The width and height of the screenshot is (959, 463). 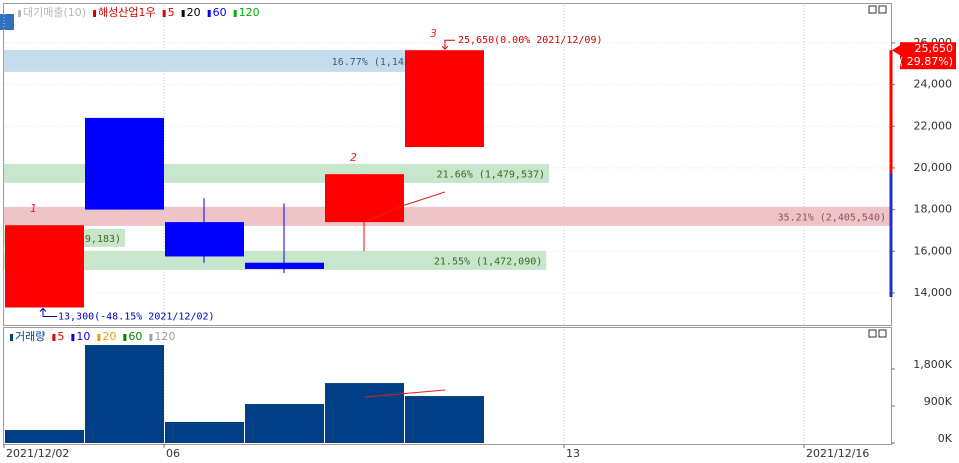 What do you see at coordinates (933, 209) in the screenshot?
I see `y-tick-label: 18,000` at bounding box center [933, 209].